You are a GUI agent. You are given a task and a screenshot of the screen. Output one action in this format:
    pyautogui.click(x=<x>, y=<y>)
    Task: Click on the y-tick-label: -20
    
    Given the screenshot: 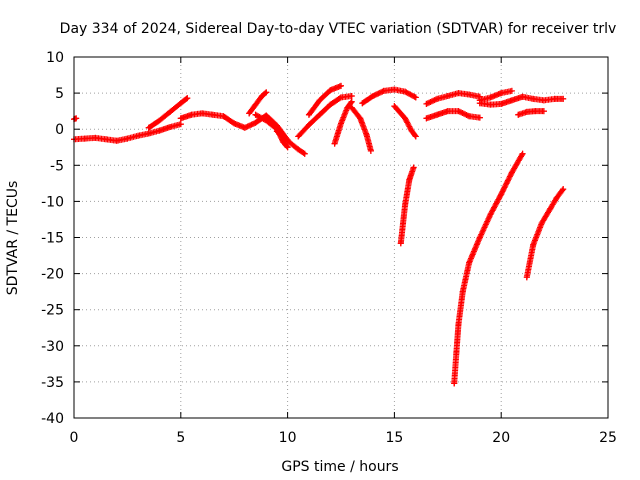 What is the action you would take?
    pyautogui.click(x=52, y=275)
    